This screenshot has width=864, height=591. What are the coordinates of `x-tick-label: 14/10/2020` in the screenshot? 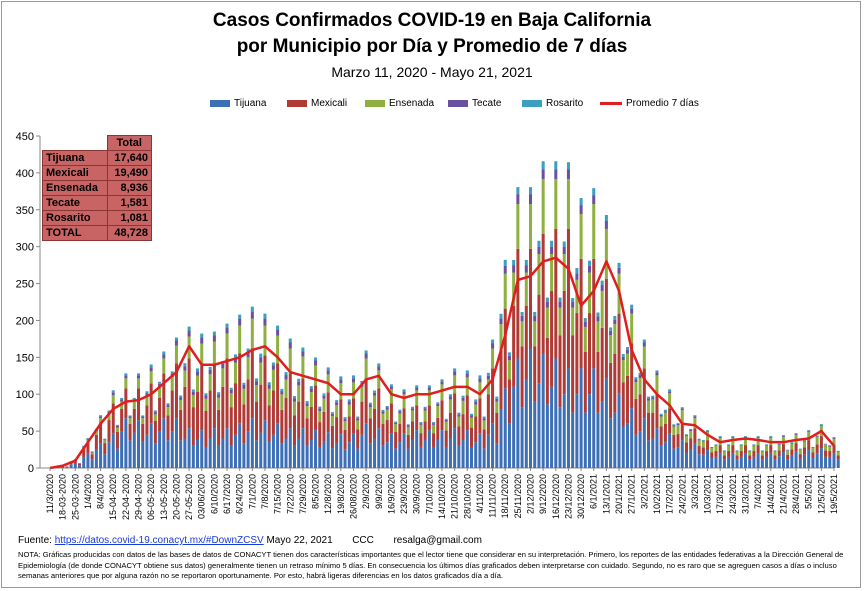 It's located at (442, 496).